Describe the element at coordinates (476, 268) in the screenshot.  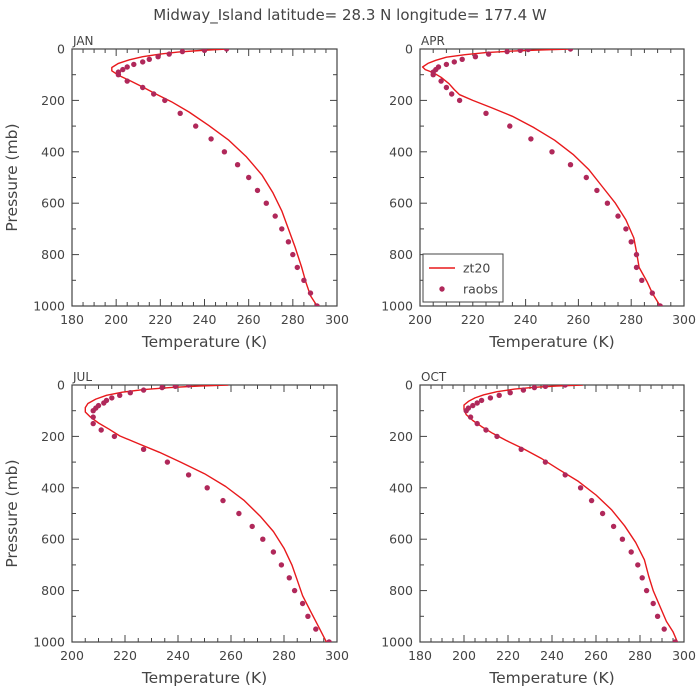
I see `legend-label-model: zt20` at that location.